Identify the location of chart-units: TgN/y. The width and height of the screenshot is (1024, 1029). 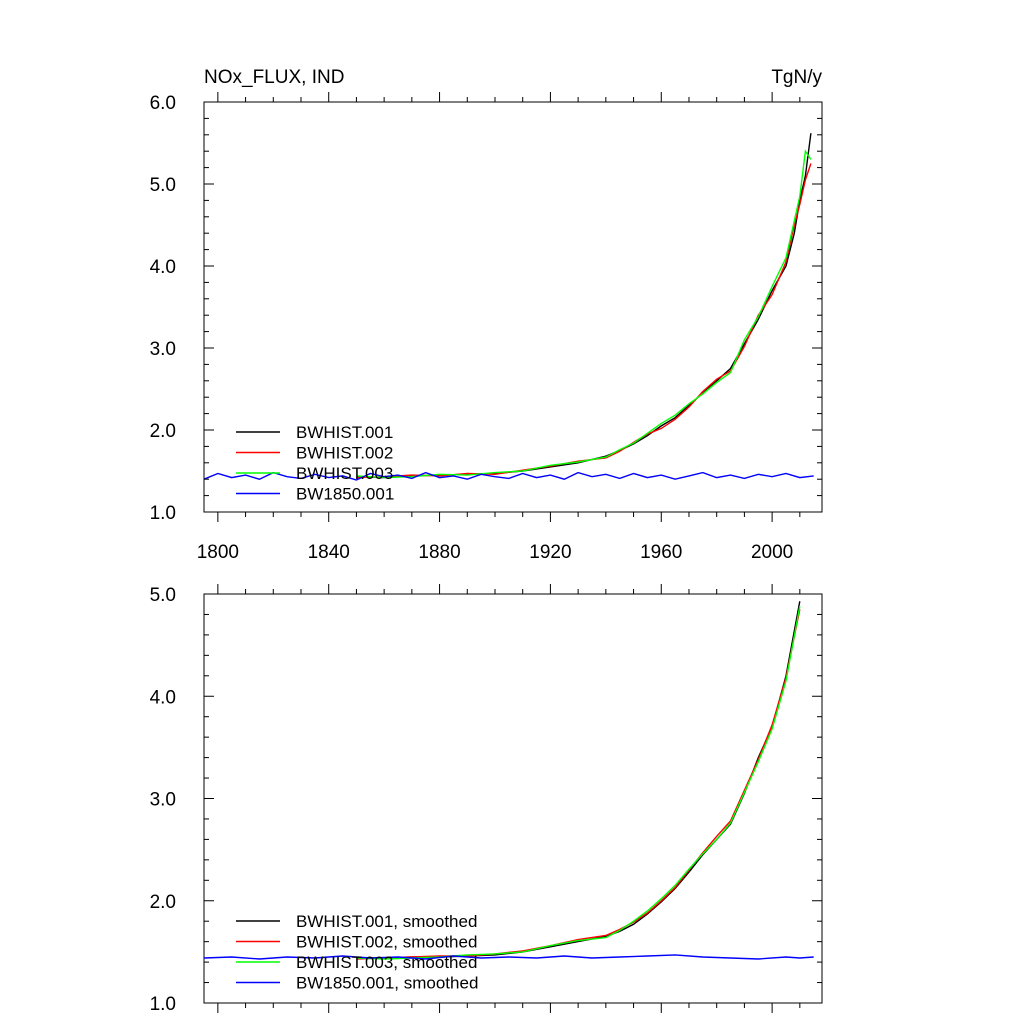
(796, 77).